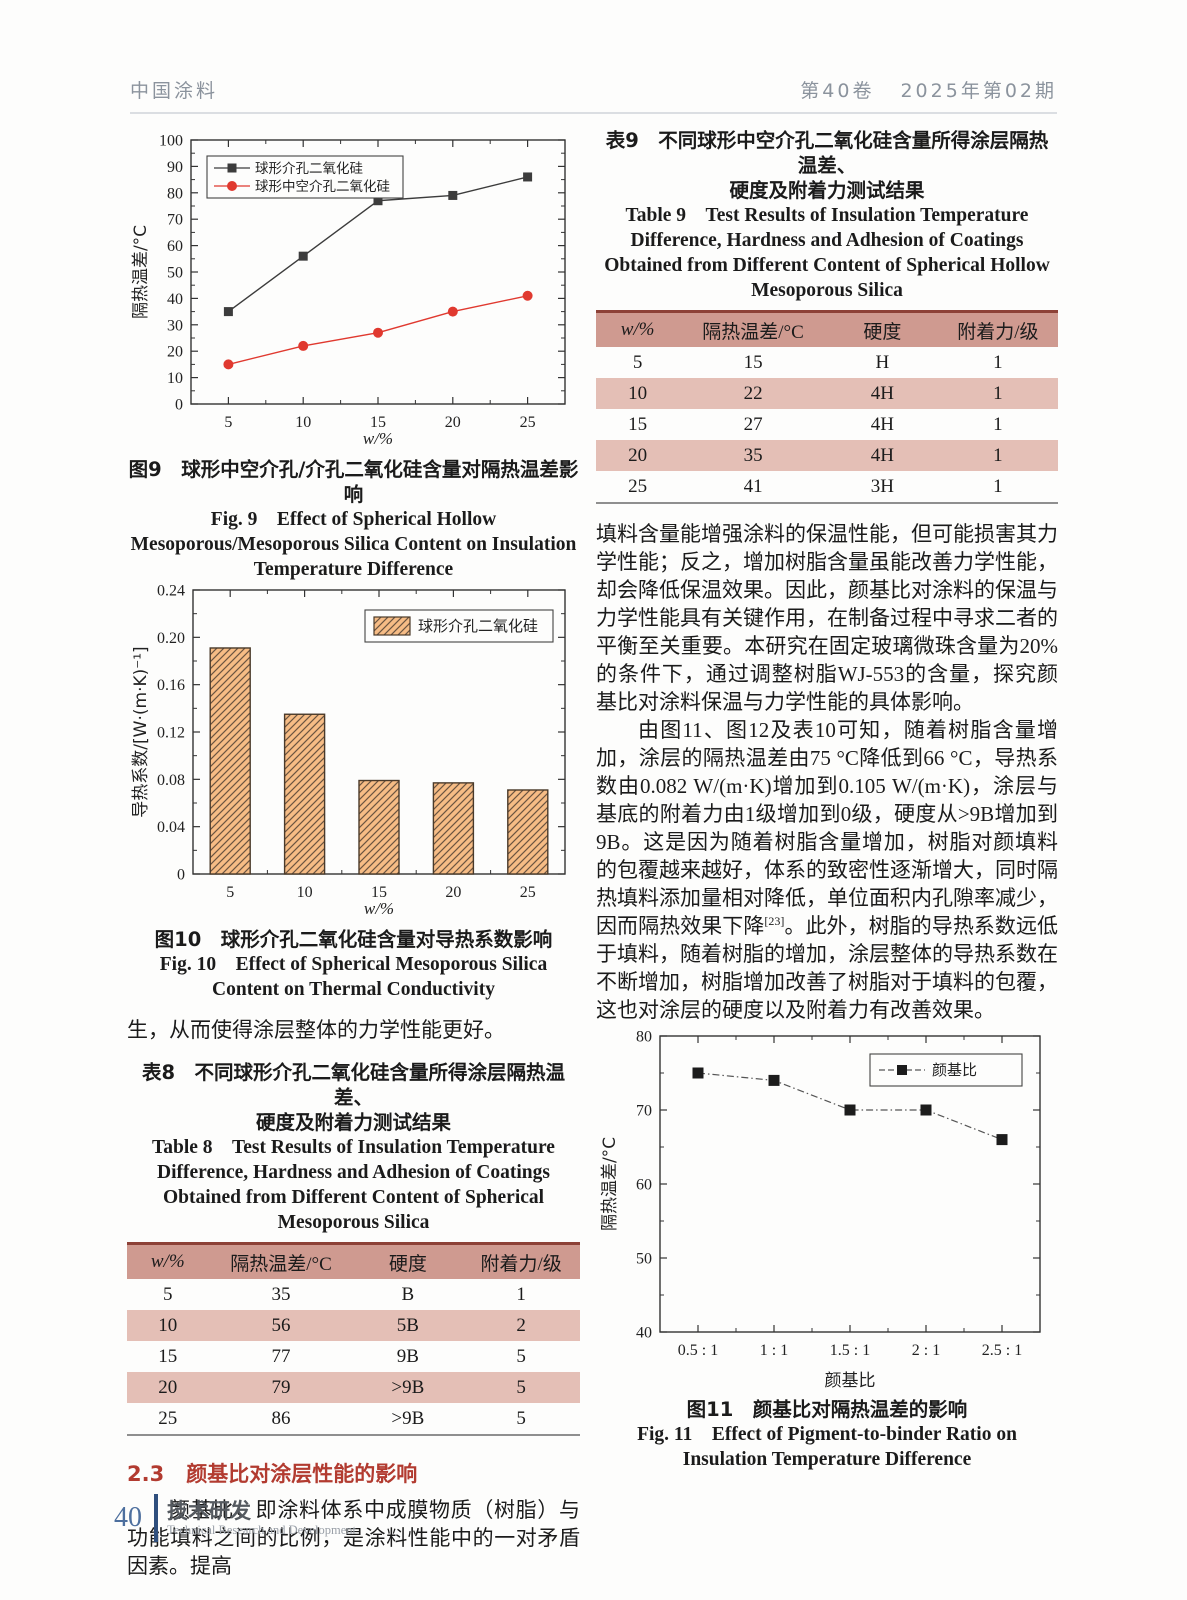  Describe the element at coordinates (171, 733) in the screenshot. I see `svg-text: 0.12` at that location.